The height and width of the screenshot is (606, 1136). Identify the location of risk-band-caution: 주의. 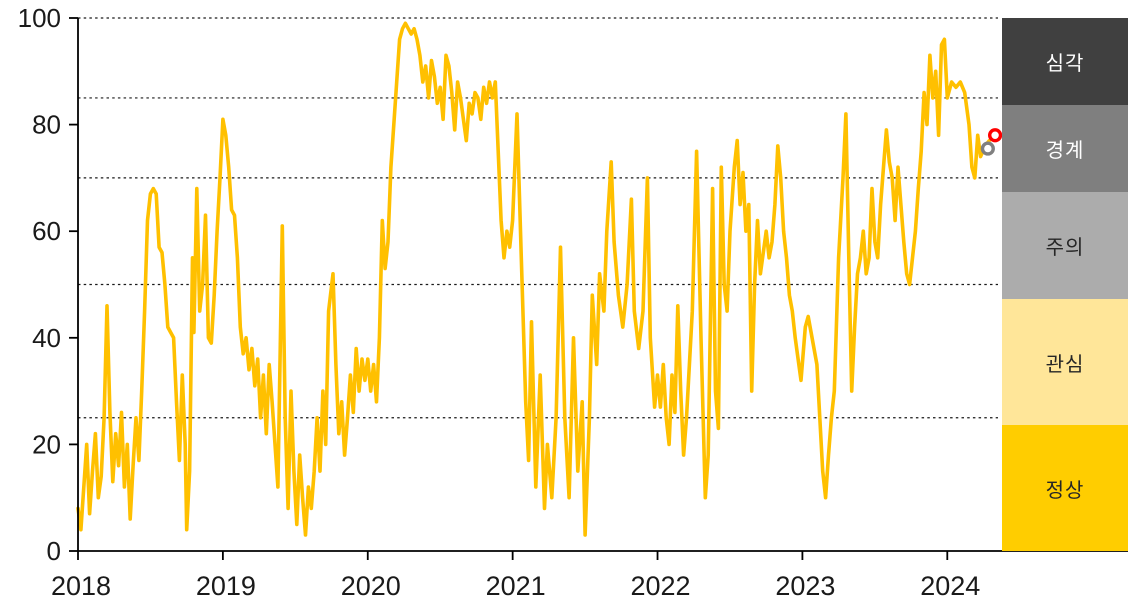
(1065, 245).